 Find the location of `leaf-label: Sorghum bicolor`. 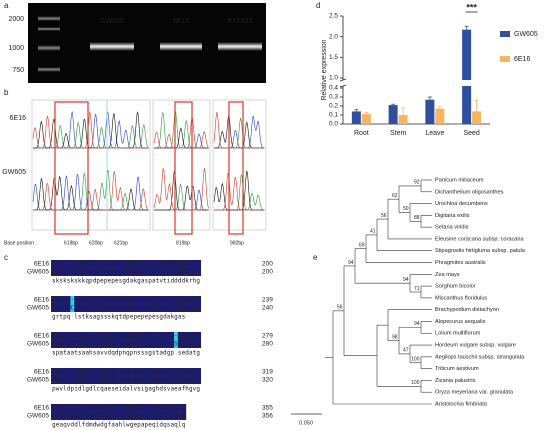

leaf-label: Sorghum bicolor is located at coordinates (455, 287).